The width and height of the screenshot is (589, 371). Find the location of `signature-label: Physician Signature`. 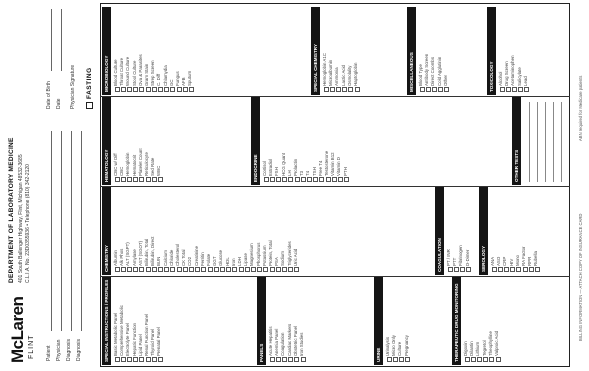

signature-label: Physician Signature is located at coordinates (73, 86).